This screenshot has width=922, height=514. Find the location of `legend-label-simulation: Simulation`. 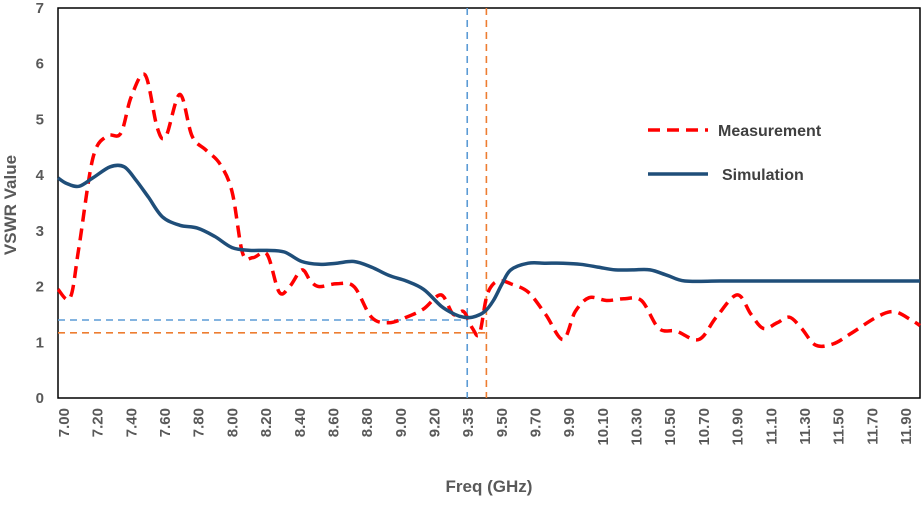

legend-label-simulation: Simulation is located at coordinates (763, 175).